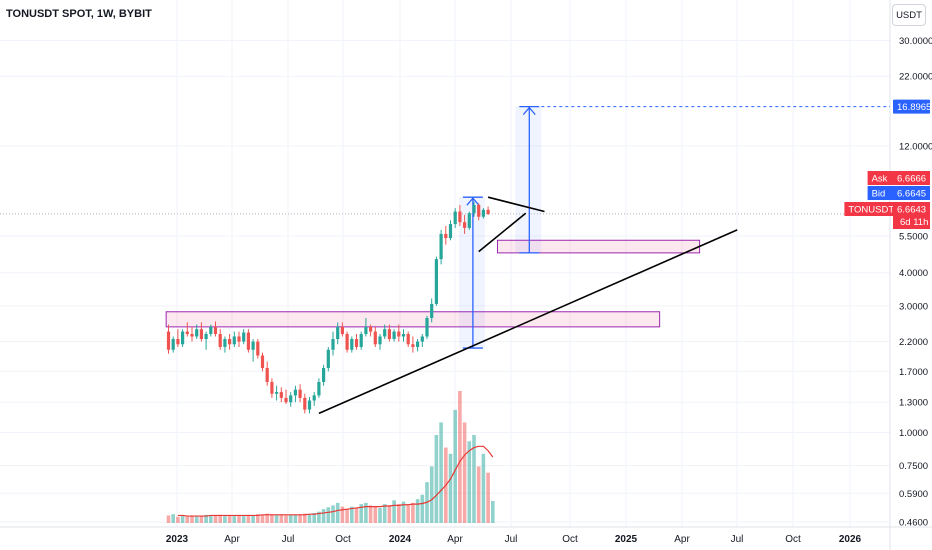  Describe the element at coordinates (913, 523) in the screenshot. I see `y-tick-label: 0.4600` at that location.